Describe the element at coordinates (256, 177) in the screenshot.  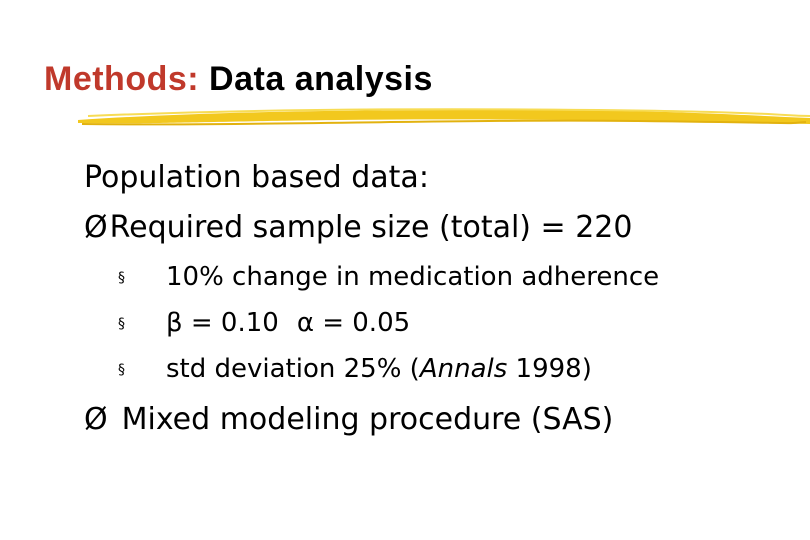
I see `population-data-heading: Population based data:` at that location.